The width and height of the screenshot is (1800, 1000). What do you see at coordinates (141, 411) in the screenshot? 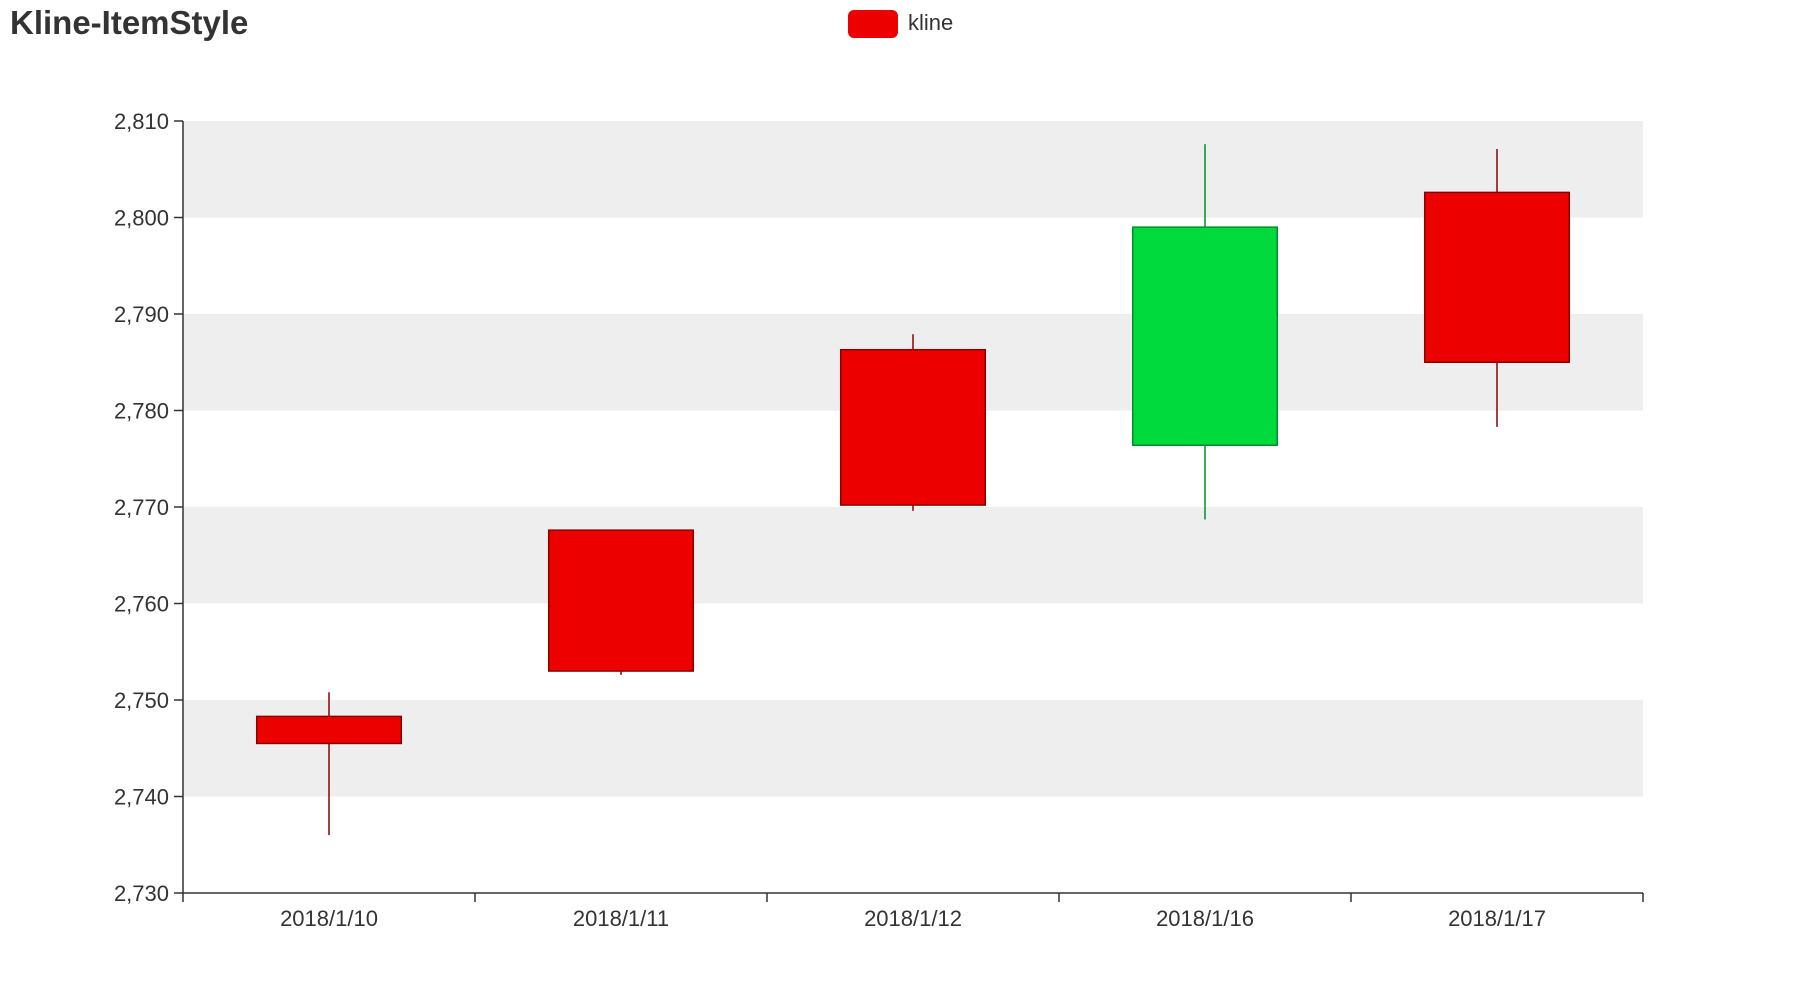
I see `y-tick-label: 2,780` at bounding box center [141, 411].